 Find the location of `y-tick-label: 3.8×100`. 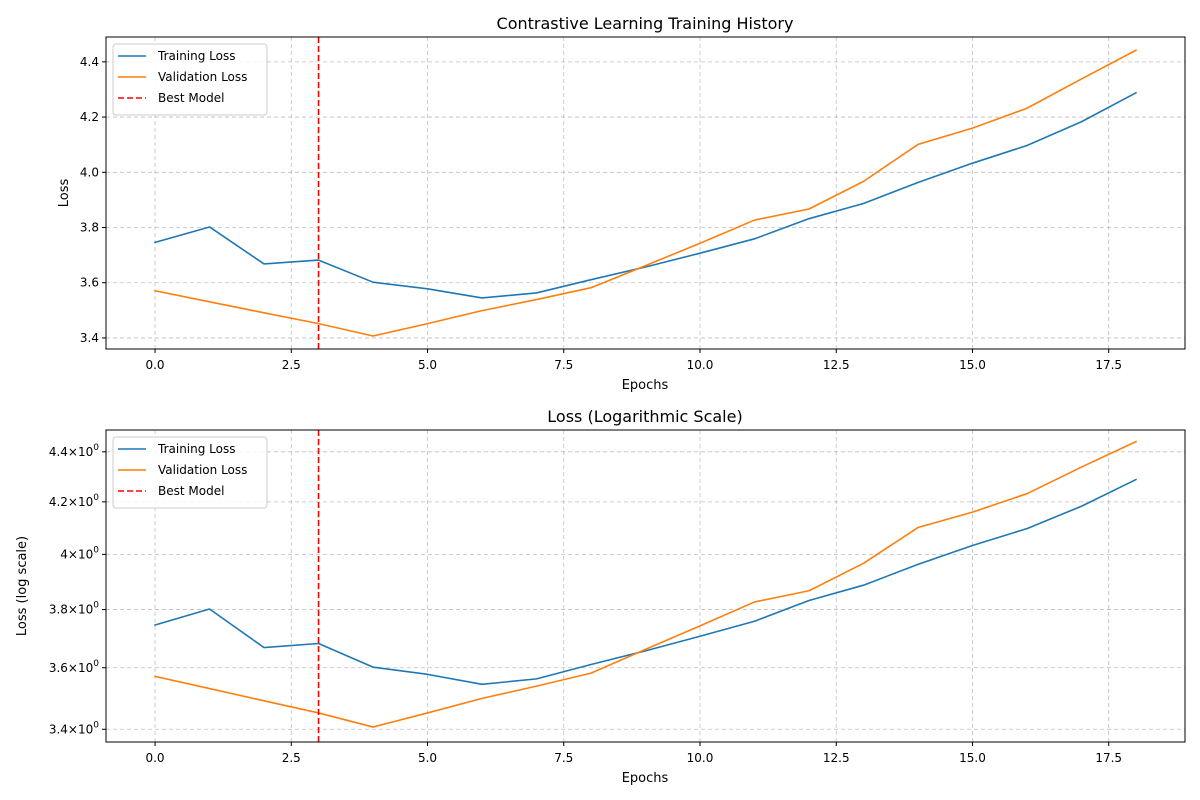

y-tick-label: 3.8×100 is located at coordinates (74, 609).